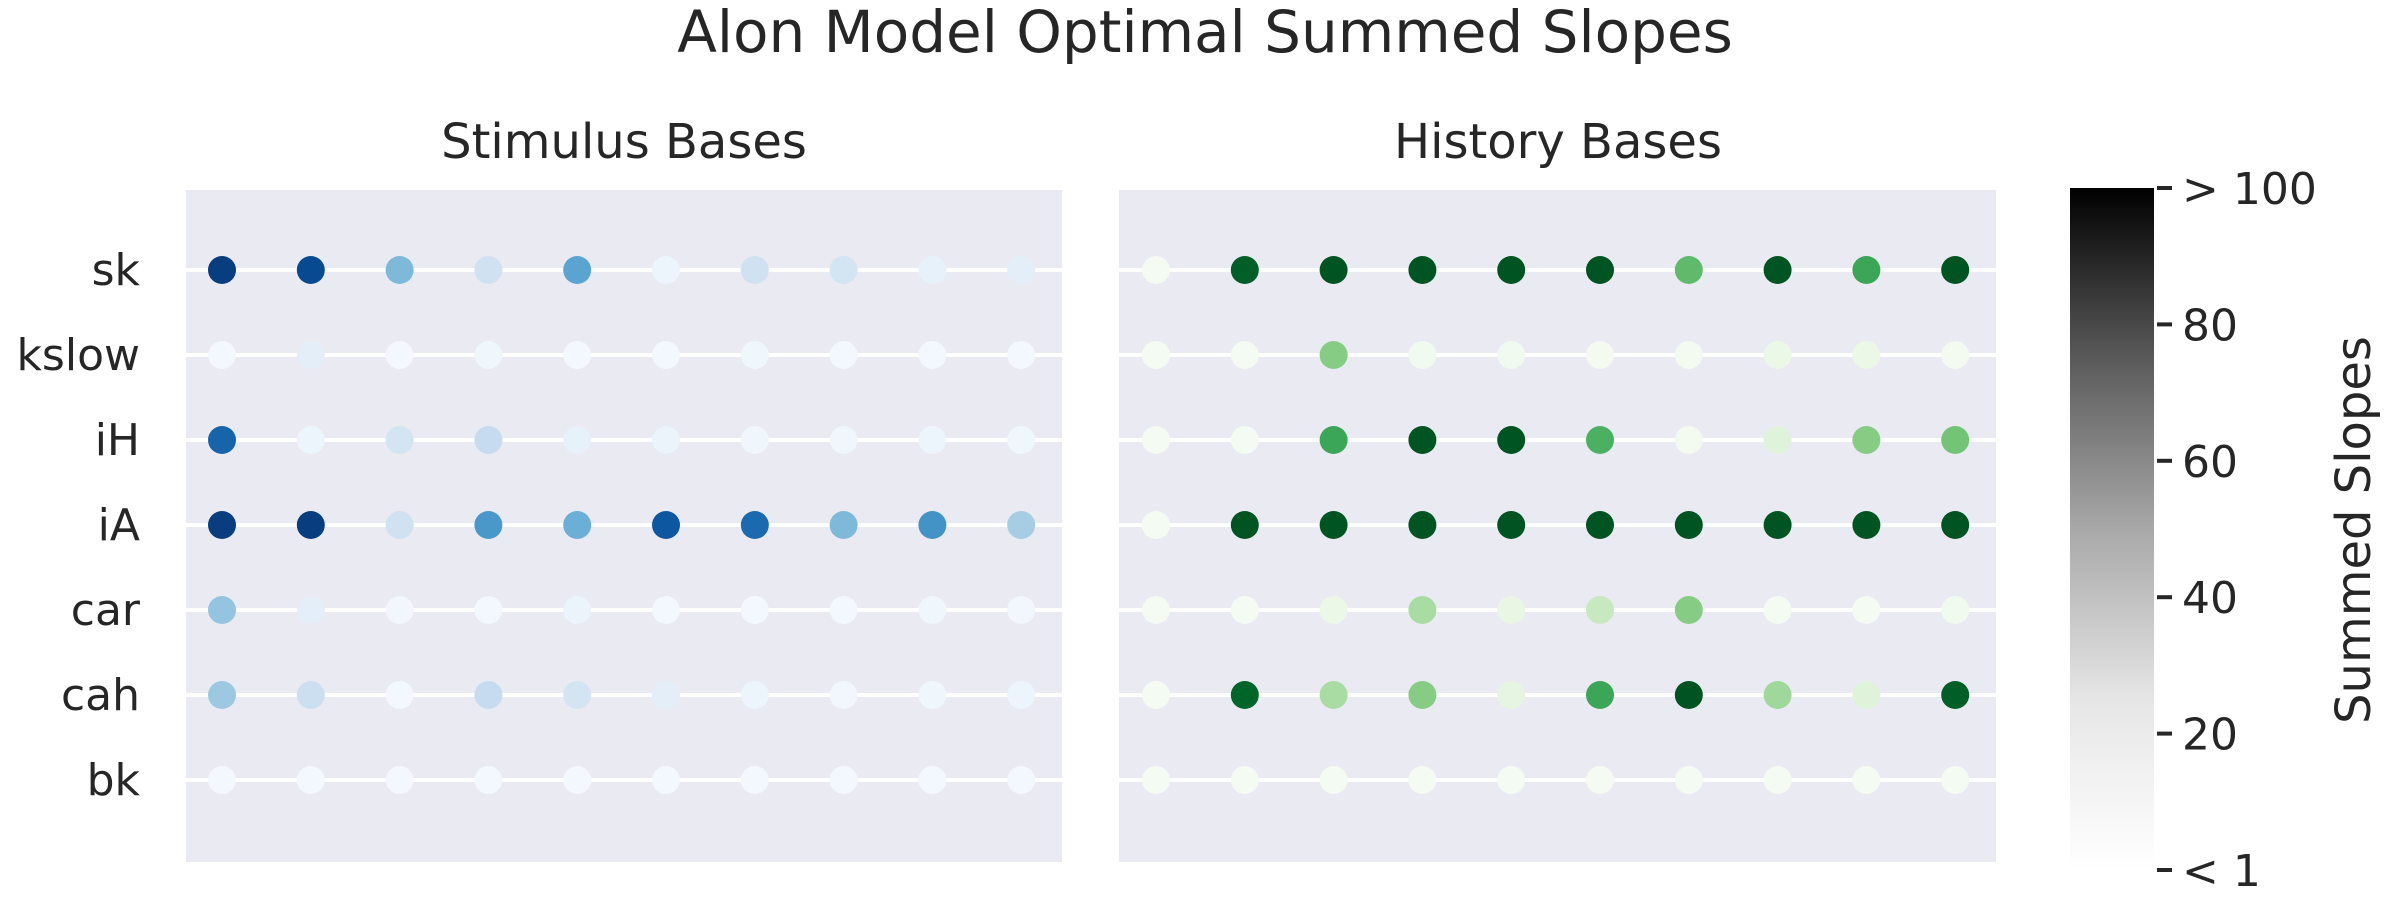  Describe the element at coordinates (116, 270) in the screenshot. I see `row-label-sk: sk` at that location.